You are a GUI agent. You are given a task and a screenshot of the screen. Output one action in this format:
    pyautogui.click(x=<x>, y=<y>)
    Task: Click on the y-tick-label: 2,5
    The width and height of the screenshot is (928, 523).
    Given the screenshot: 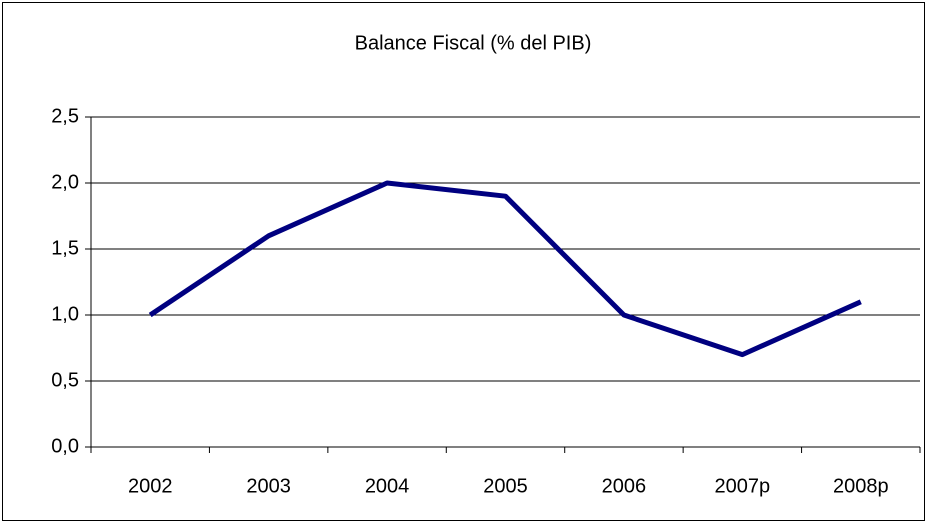 What is the action you would take?
    pyautogui.click(x=65, y=116)
    